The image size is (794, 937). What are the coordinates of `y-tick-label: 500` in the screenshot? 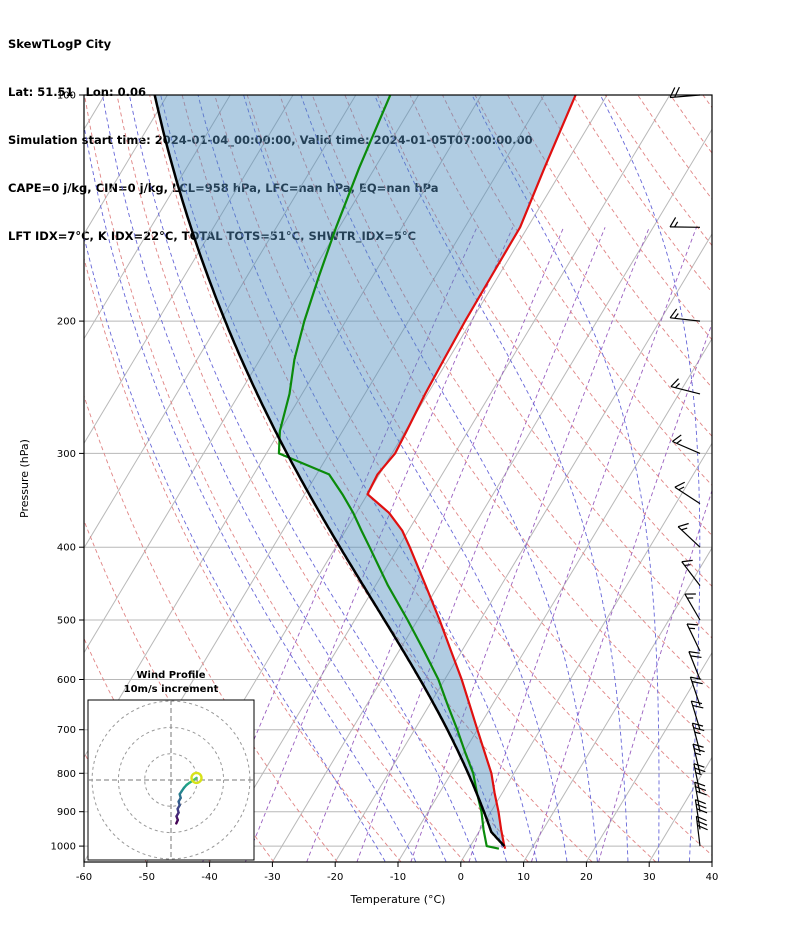 It's located at (66, 621).